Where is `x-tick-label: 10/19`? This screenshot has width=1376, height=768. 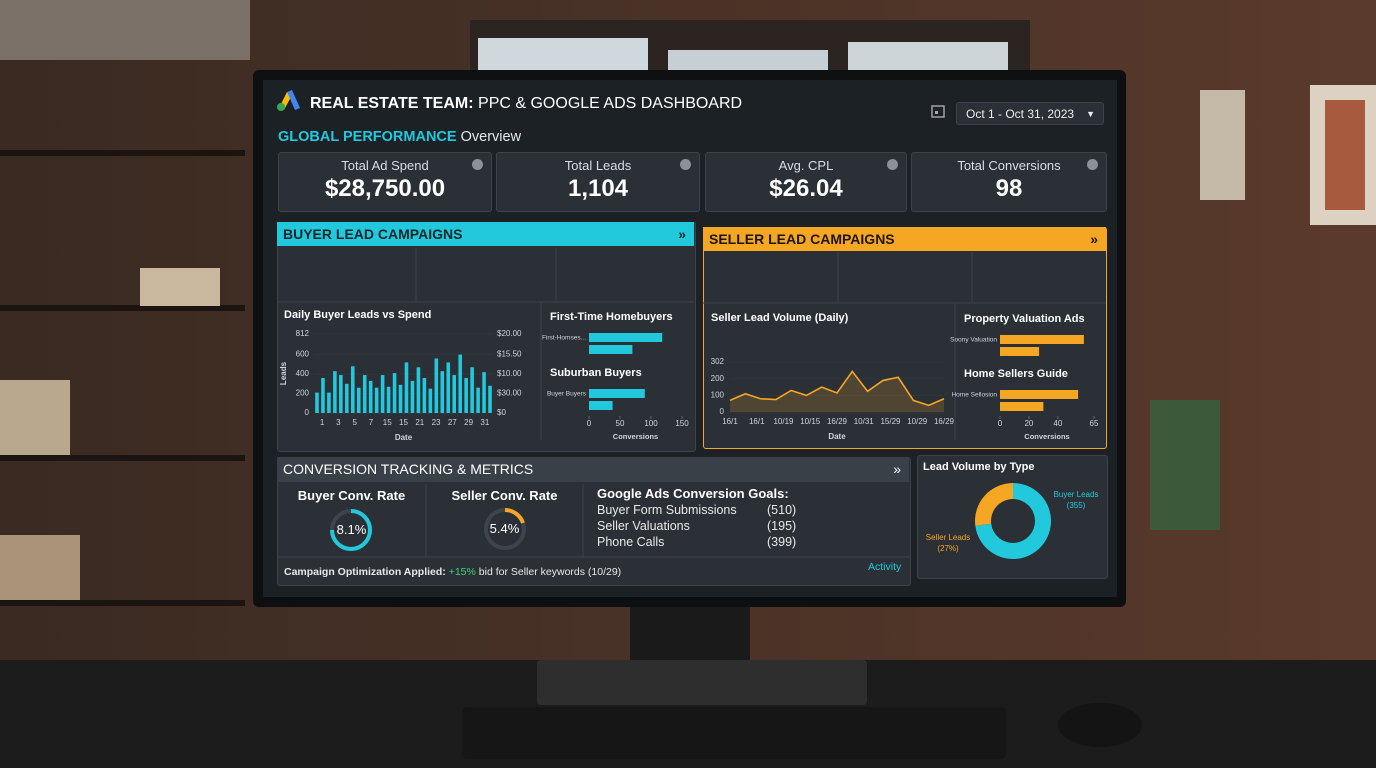
x-tick-label: 10/19 is located at coordinates (783, 421).